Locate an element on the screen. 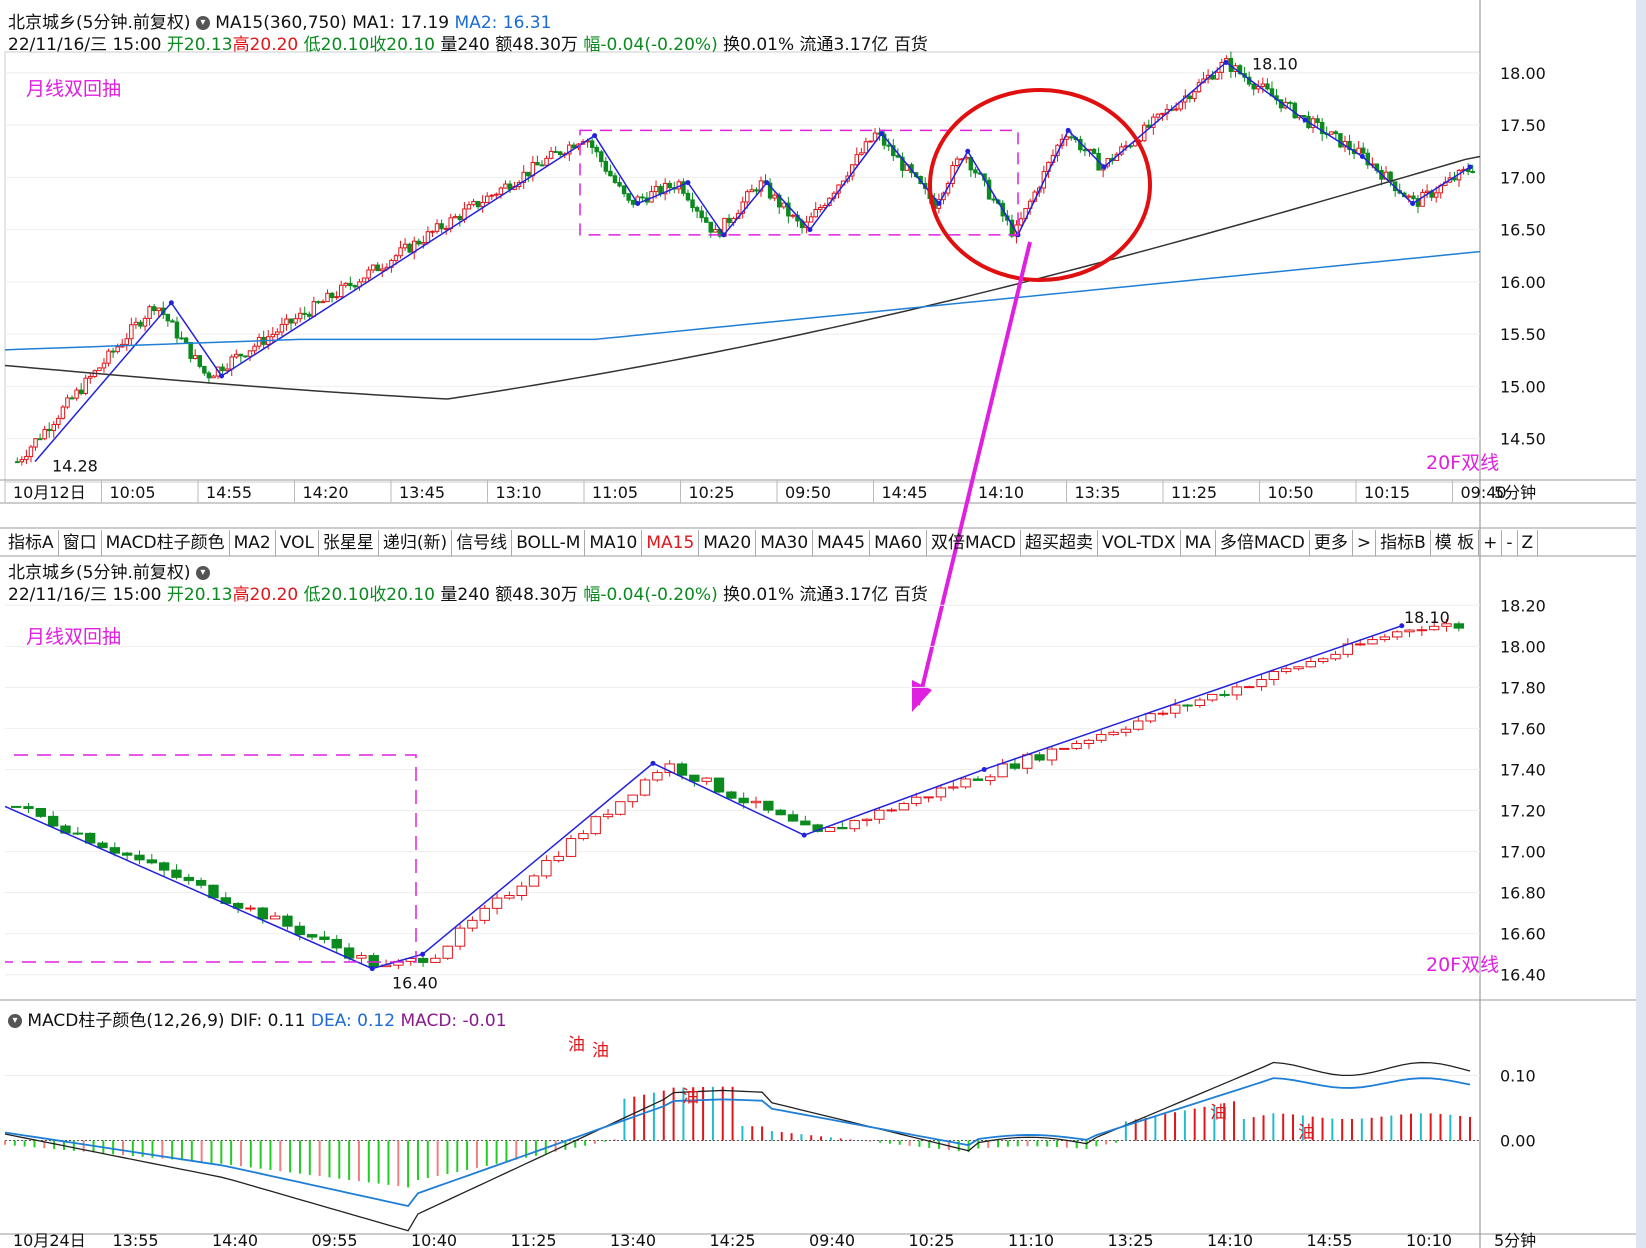 The image size is (1646, 1248). toolbar-item-7: 信号线 is located at coordinates (482, 543).